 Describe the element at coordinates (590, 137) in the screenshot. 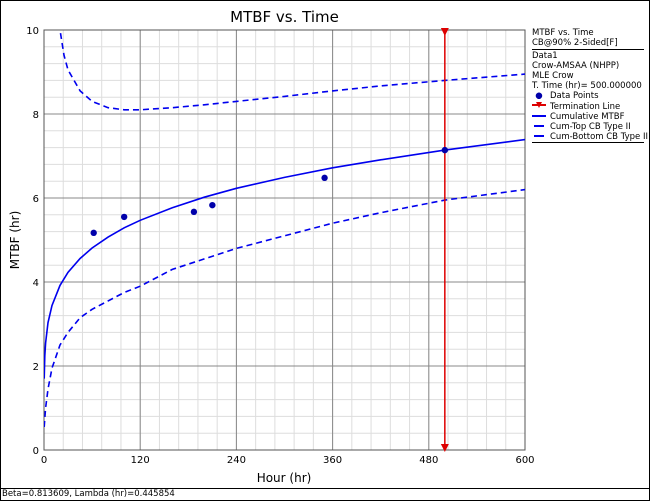

I see `legend-item-bottom-cb: Cum-Bottom CB Type II` at that location.